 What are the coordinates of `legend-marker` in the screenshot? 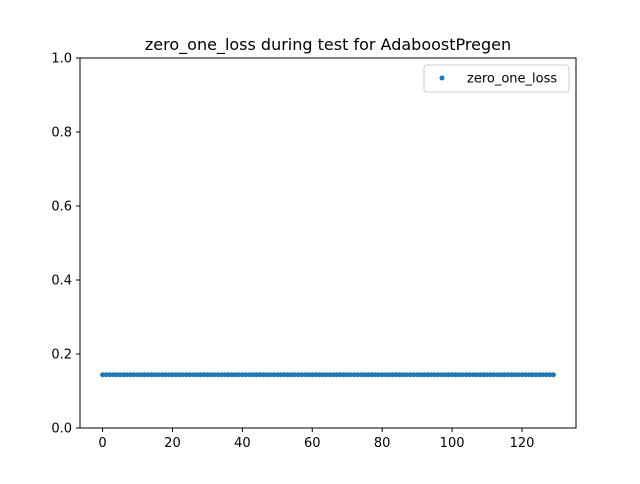 It's located at (442, 78).